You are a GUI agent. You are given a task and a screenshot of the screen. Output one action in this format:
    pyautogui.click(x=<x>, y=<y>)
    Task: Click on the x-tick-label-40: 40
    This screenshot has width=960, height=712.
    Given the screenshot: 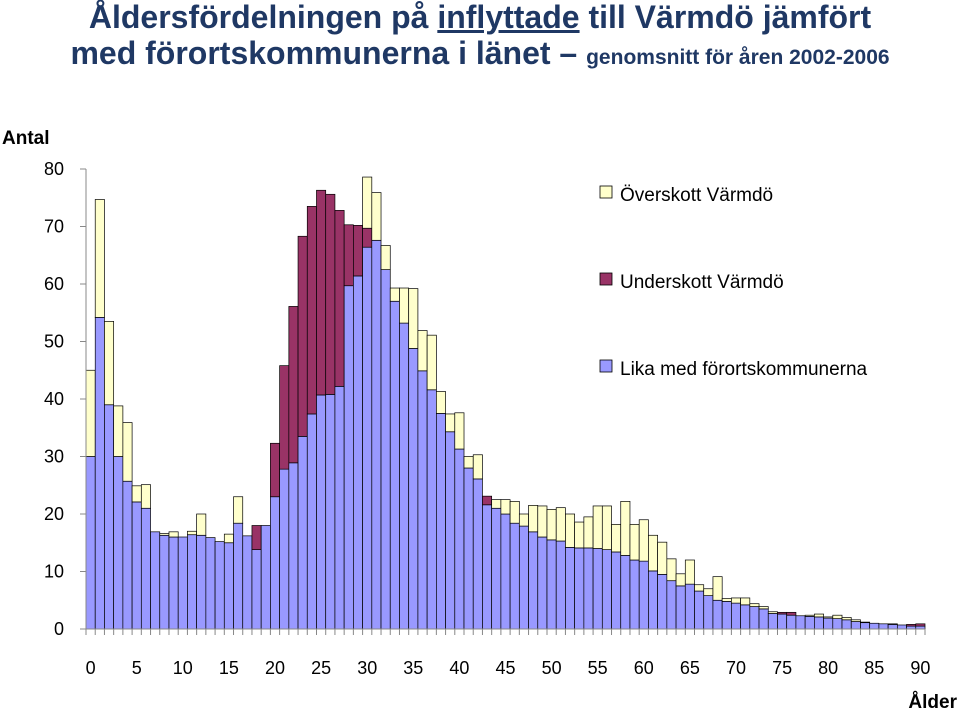 What is the action you would take?
    pyautogui.click(x=459, y=668)
    